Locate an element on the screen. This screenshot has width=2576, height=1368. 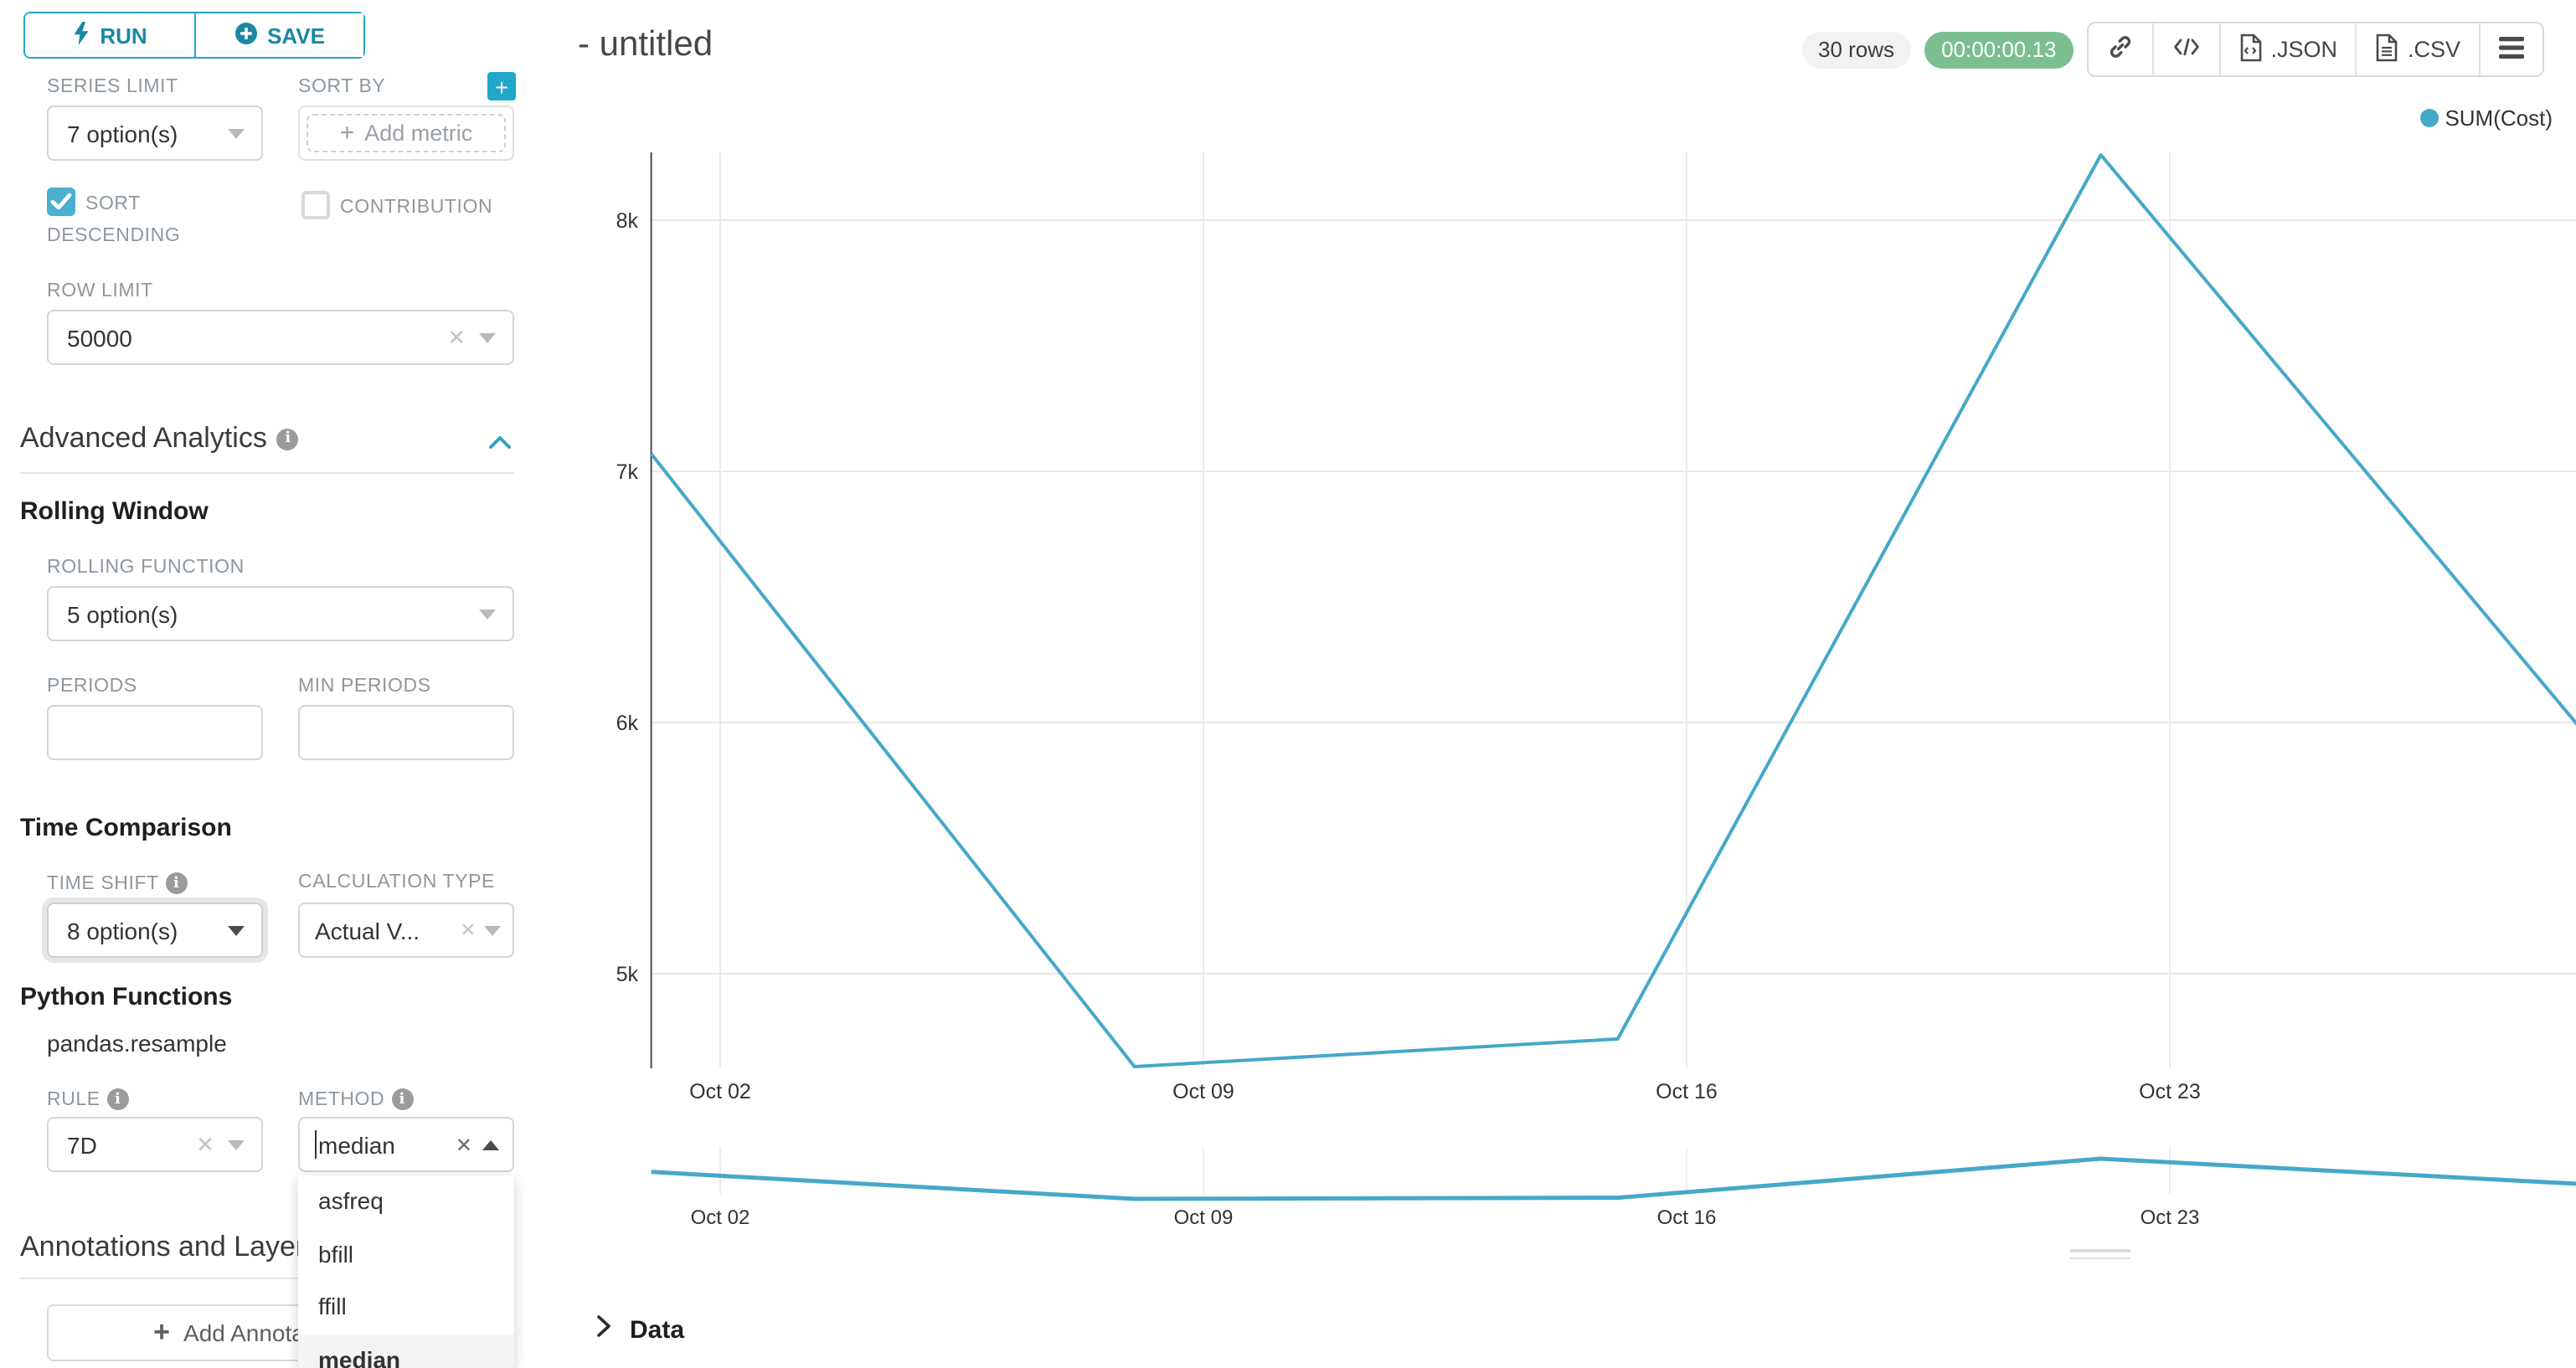
chevron-right-icon is located at coordinates (603, 1330).